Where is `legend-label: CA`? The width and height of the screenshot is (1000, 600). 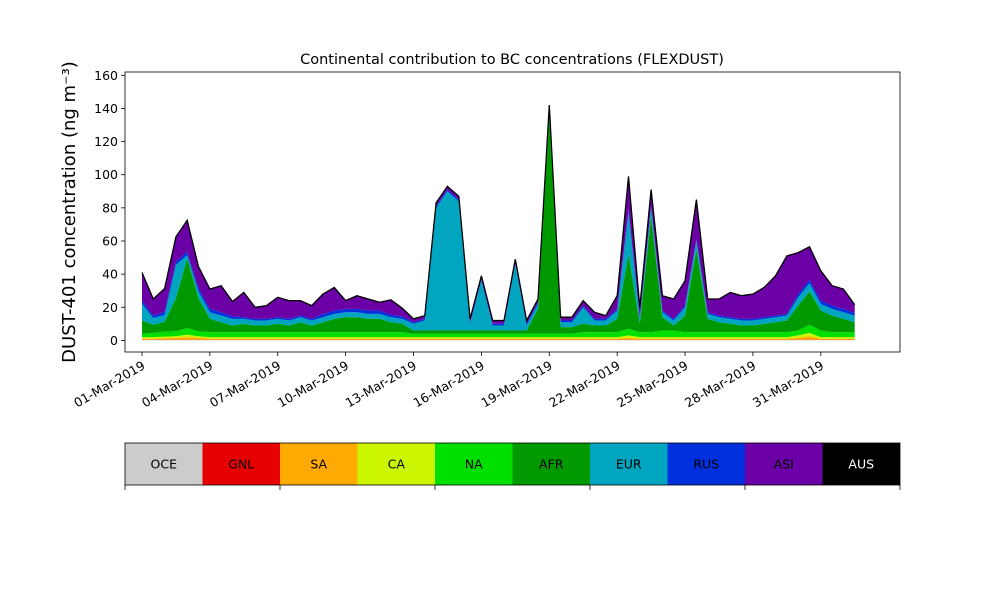
legend-label: CA is located at coordinates (397, 464).